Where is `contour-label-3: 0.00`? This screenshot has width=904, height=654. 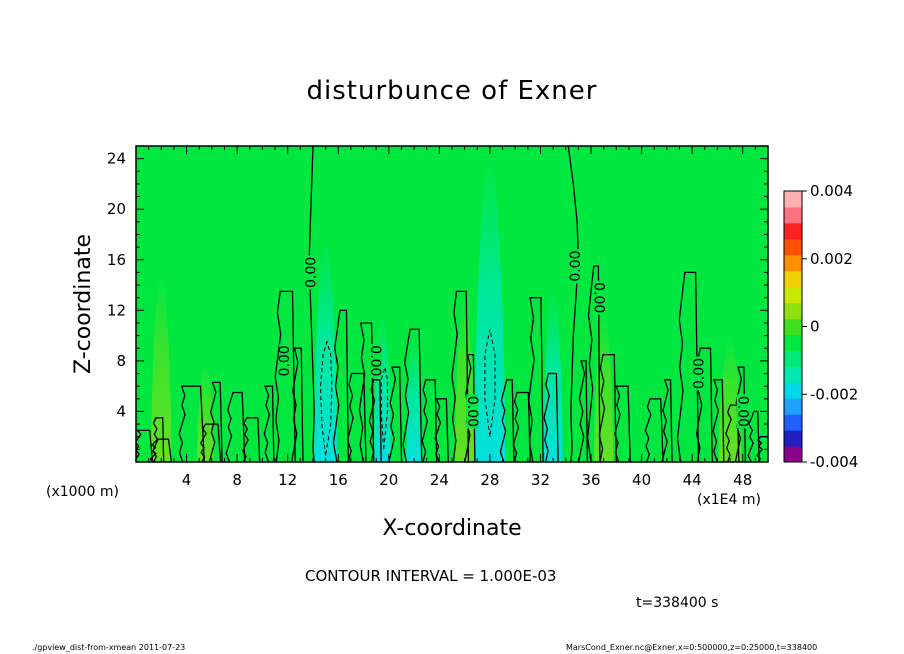 contour-label-3: 0.00 is located at coordinates (472, 411).